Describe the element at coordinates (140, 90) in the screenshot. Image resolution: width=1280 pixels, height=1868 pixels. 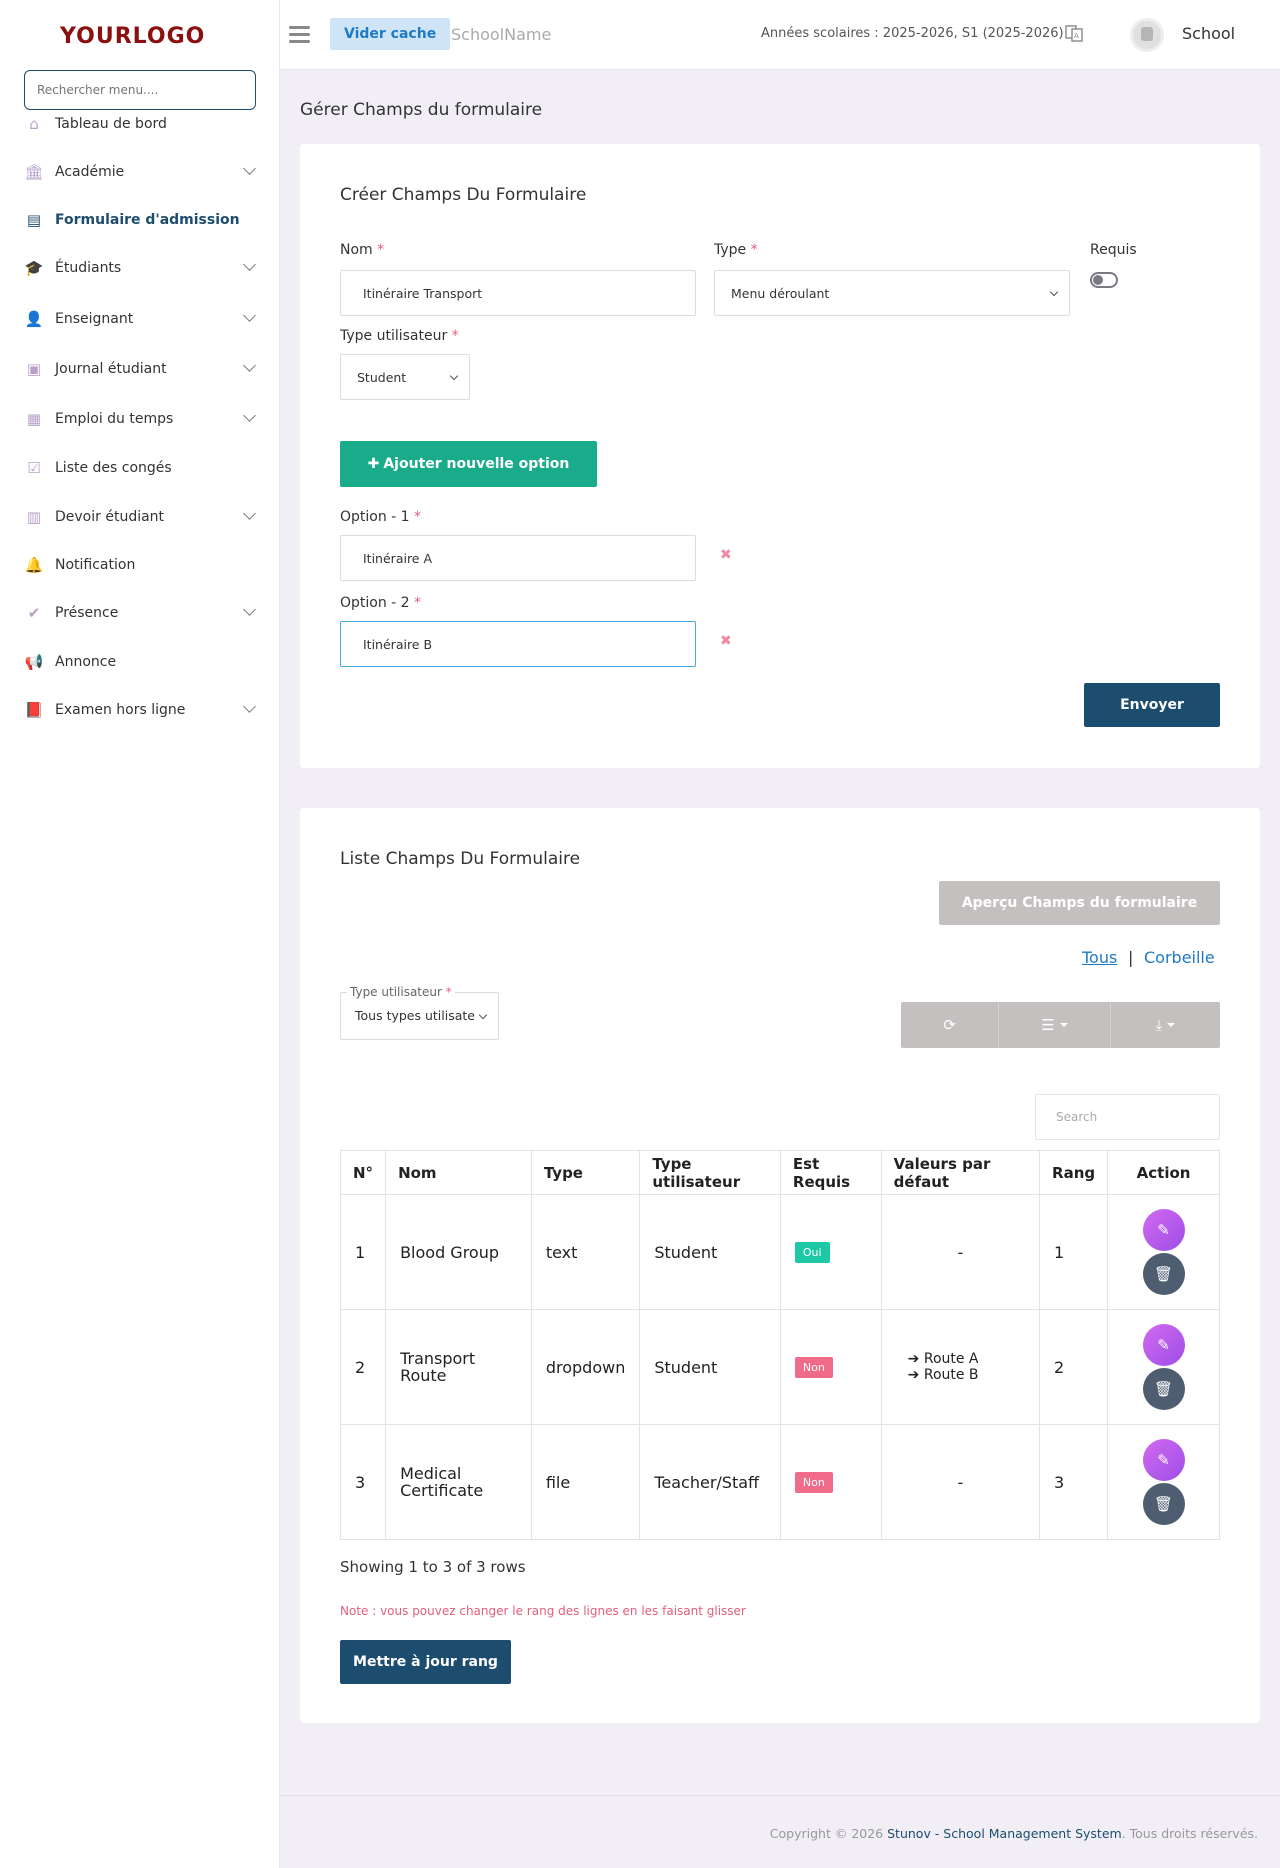
I see `menu-search-input` at that location.